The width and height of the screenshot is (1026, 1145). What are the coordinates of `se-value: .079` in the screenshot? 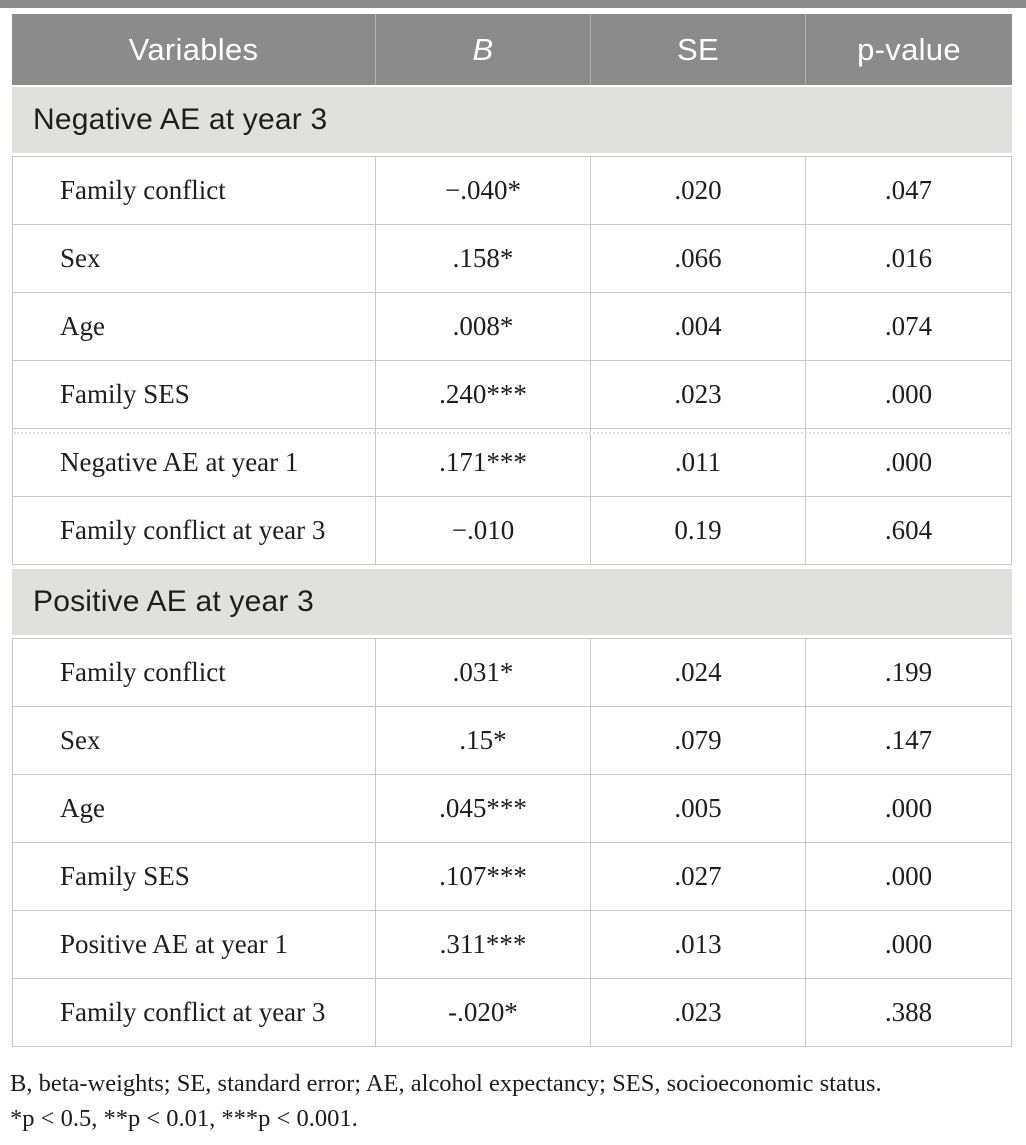 It's located at (697, 740).